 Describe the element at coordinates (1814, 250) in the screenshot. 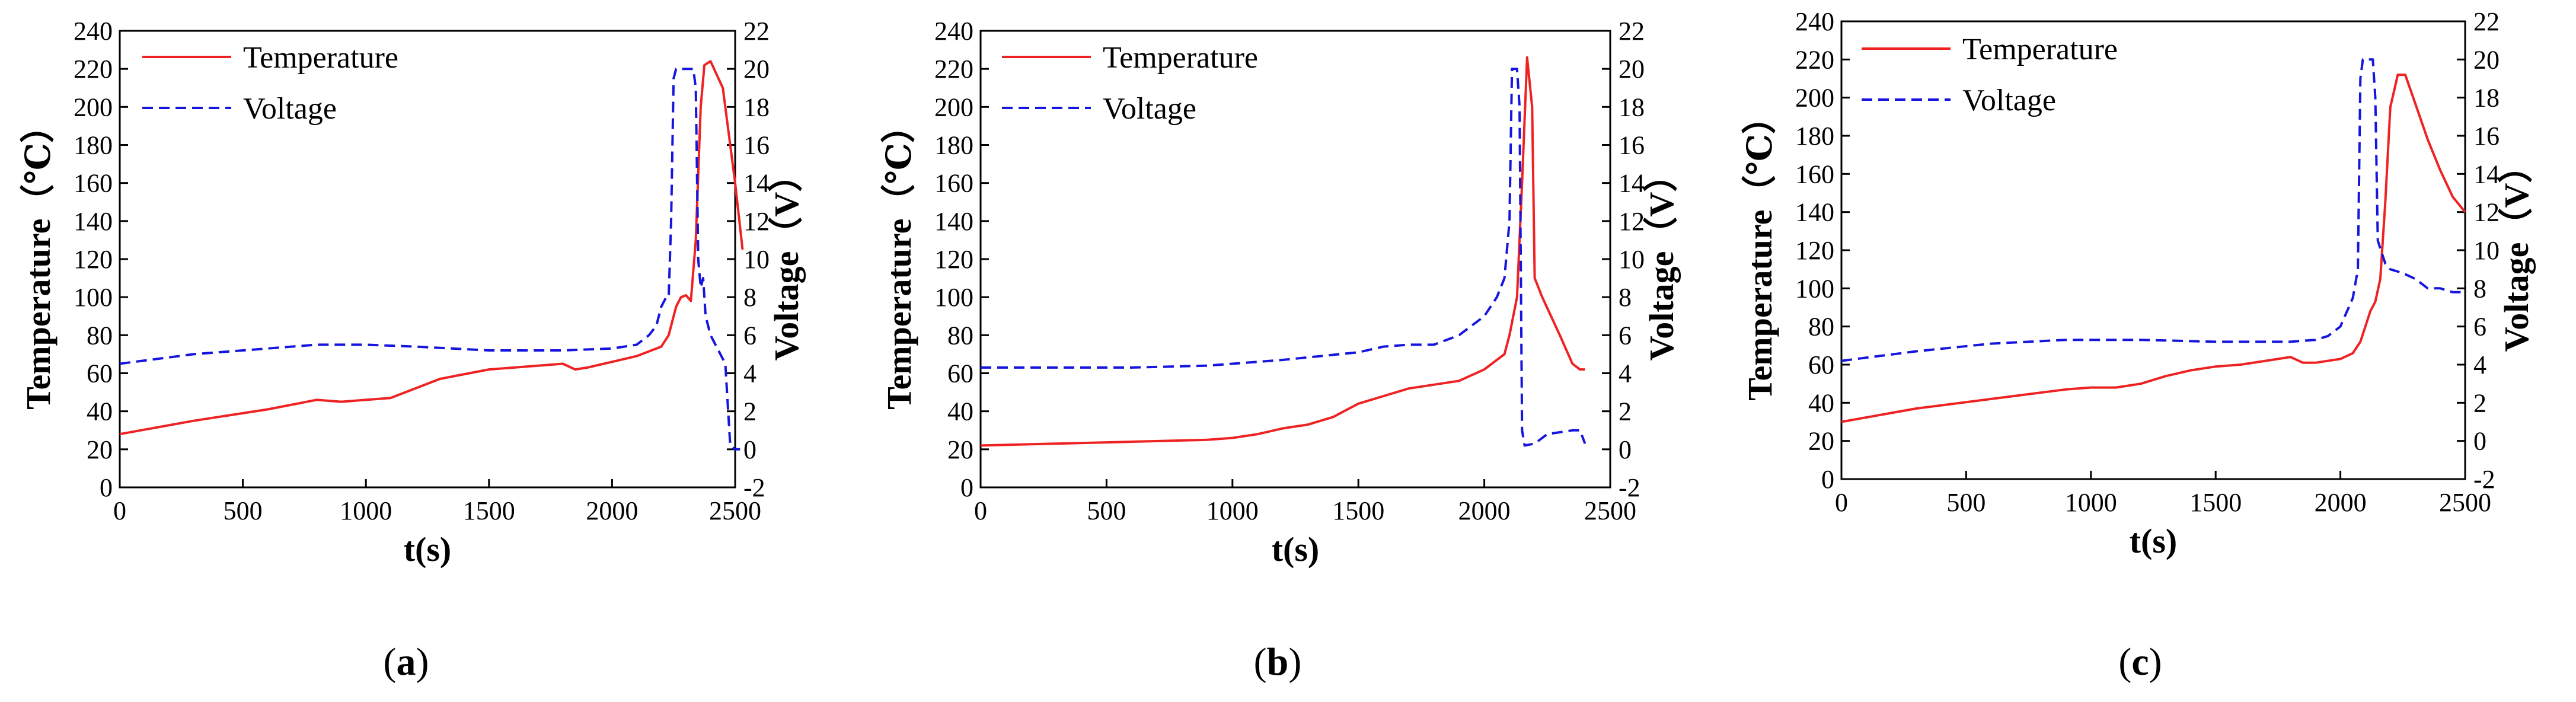

I see `y-tick-label: 120` at that location.